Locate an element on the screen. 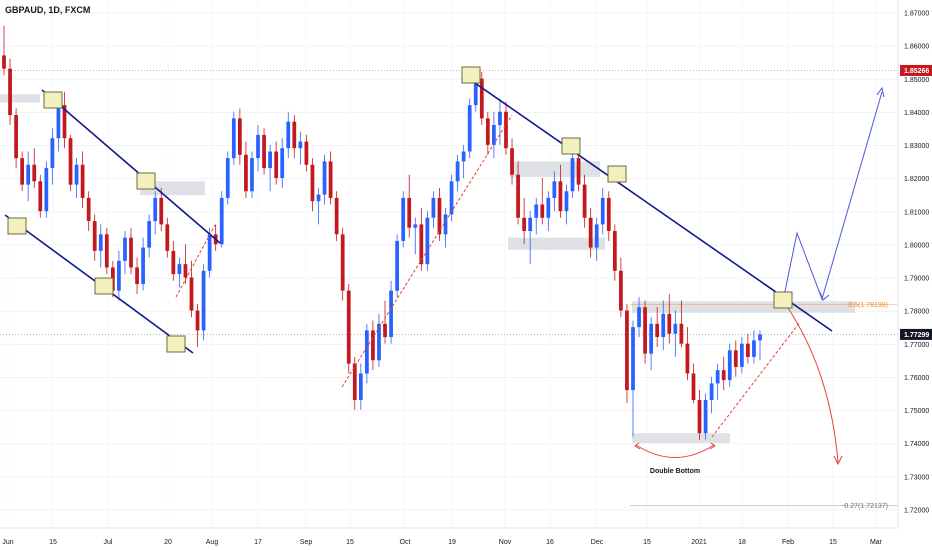 The width and height of the screenshot is (932, 550). bearish-projection-path is located at coordinates (812, 383).